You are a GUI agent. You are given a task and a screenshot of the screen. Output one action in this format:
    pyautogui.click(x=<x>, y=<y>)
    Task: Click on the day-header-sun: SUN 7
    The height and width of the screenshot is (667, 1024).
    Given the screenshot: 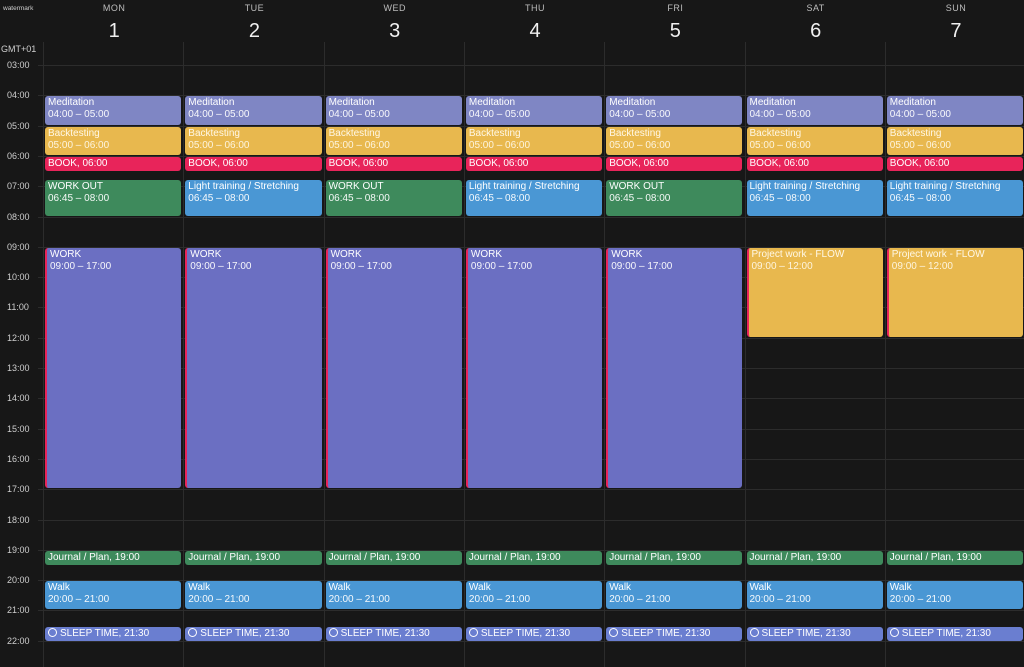 What is the action you would take?
    pyautogui.click(x=955, y=22)
    